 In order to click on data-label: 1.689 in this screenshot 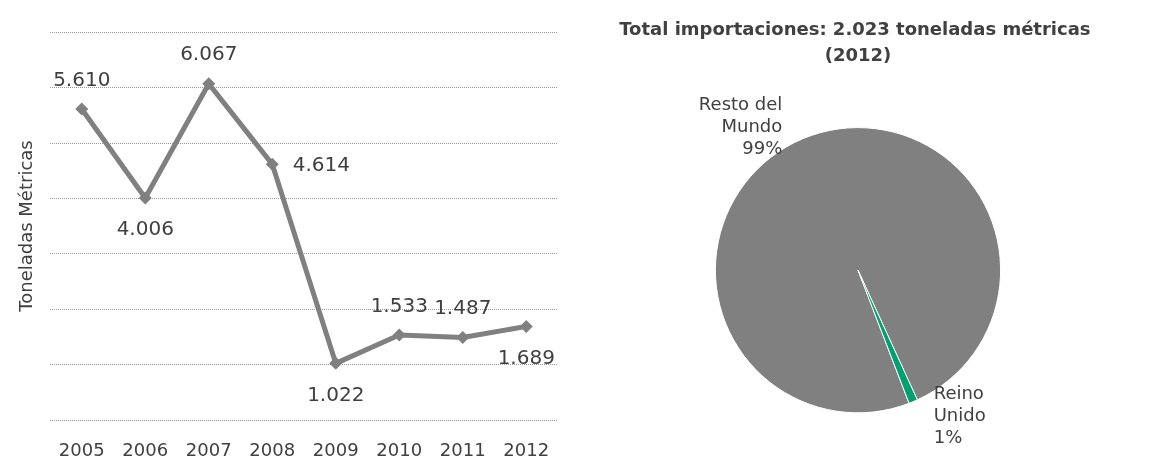, I will do `click(526, 356)`.